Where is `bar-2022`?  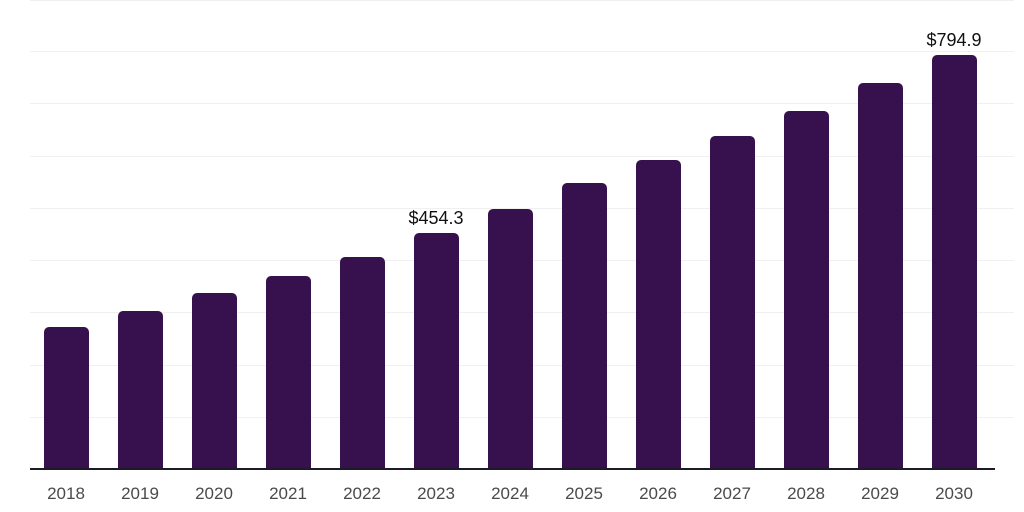 bar-2022 is located at coordinates (362, 363).